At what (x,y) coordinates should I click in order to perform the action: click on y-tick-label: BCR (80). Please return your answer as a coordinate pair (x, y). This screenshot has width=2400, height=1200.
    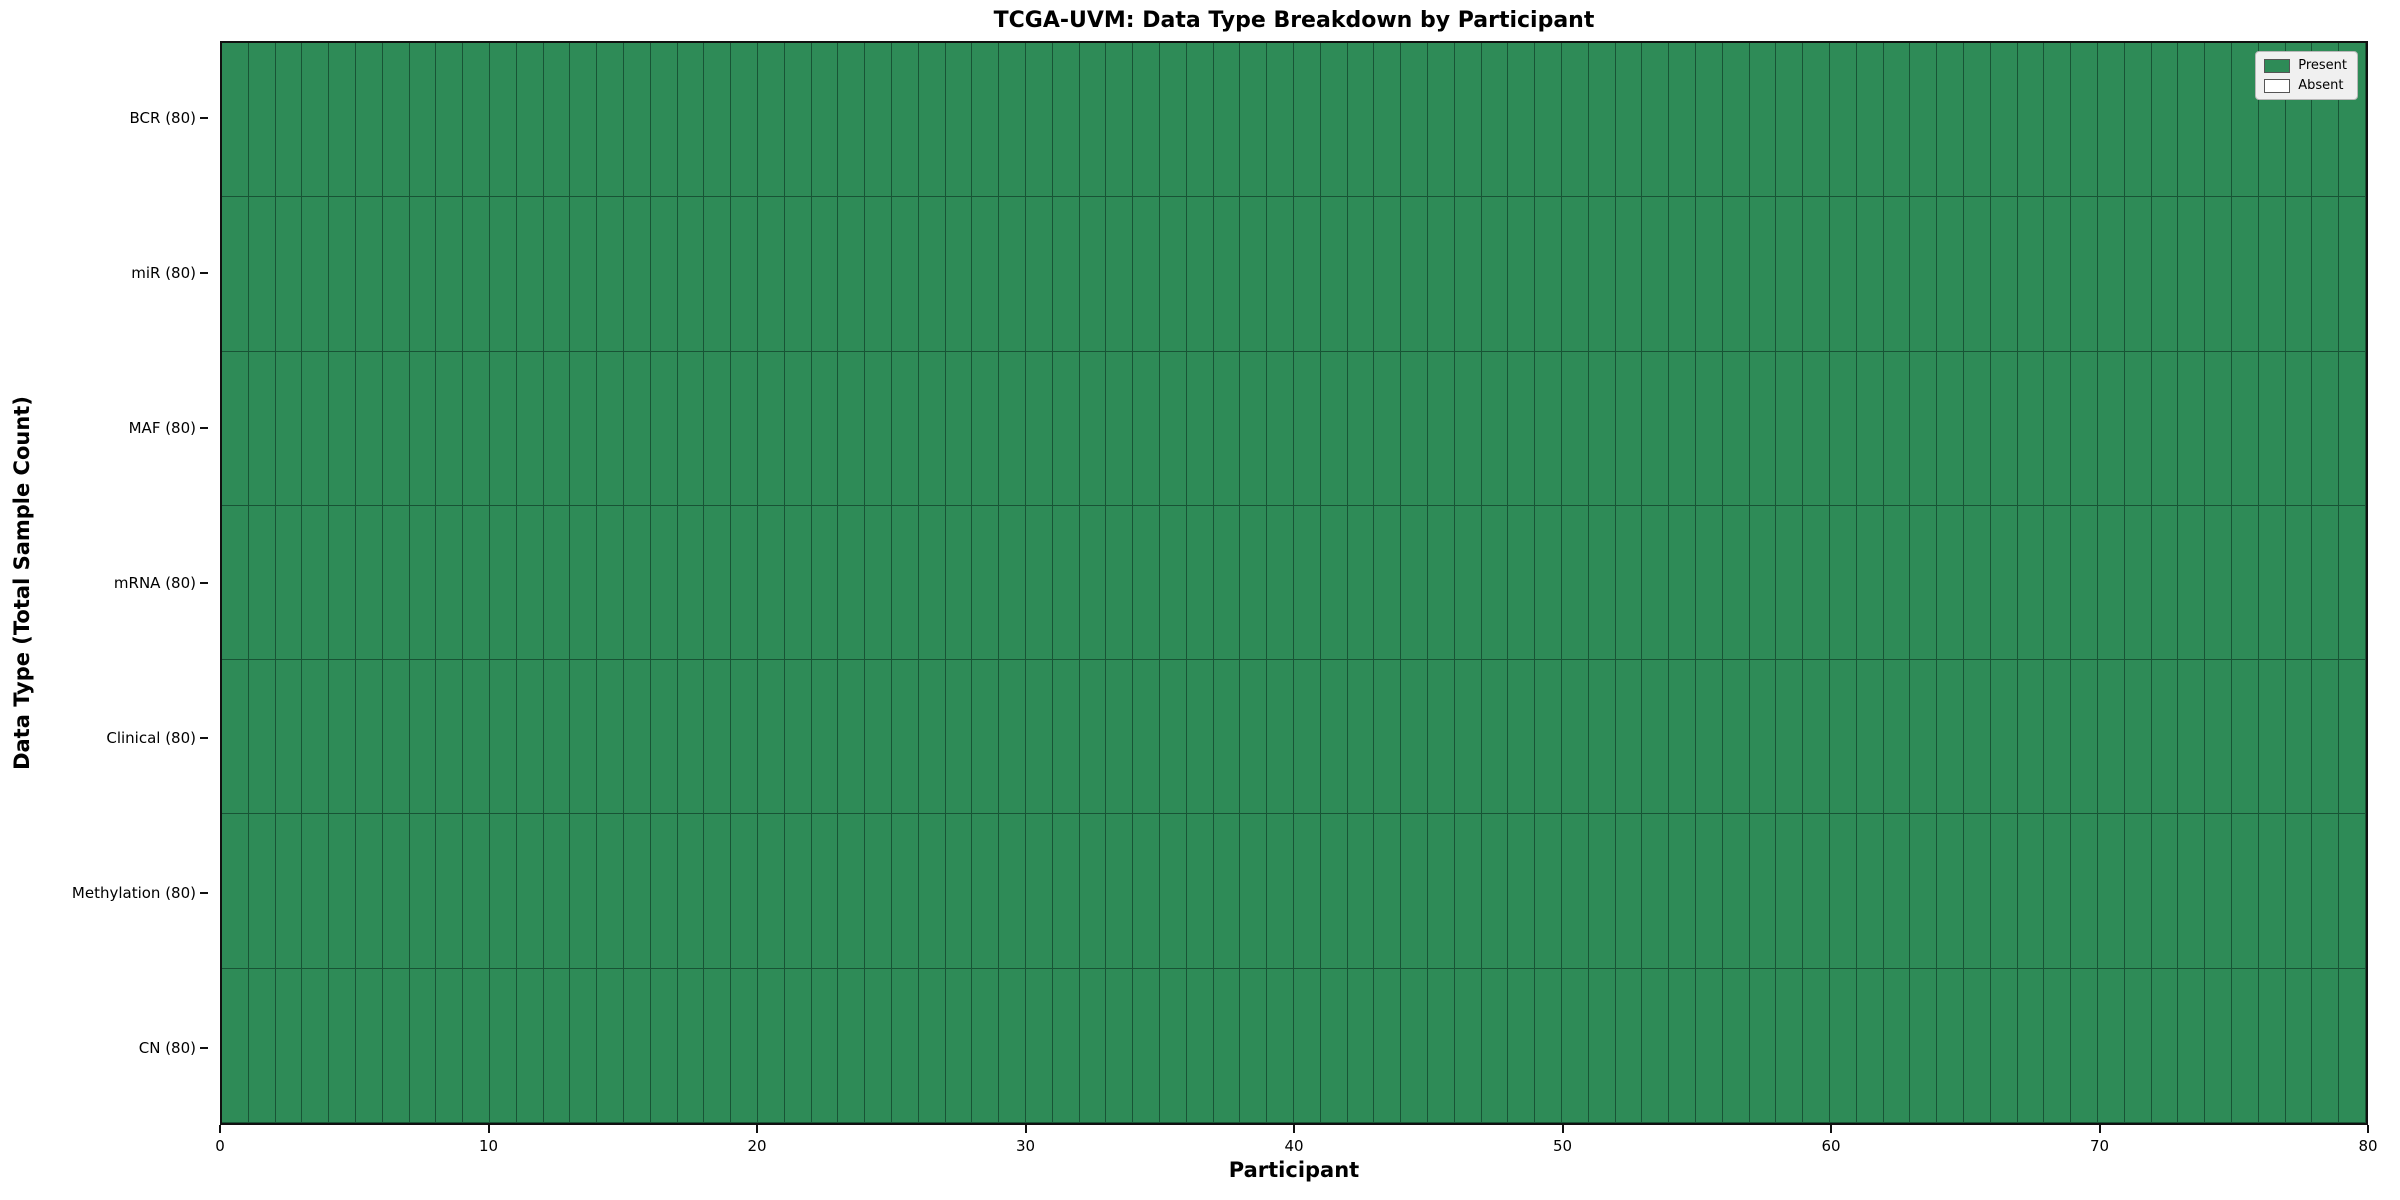
    Looking at the image, I should click on (162, 118).